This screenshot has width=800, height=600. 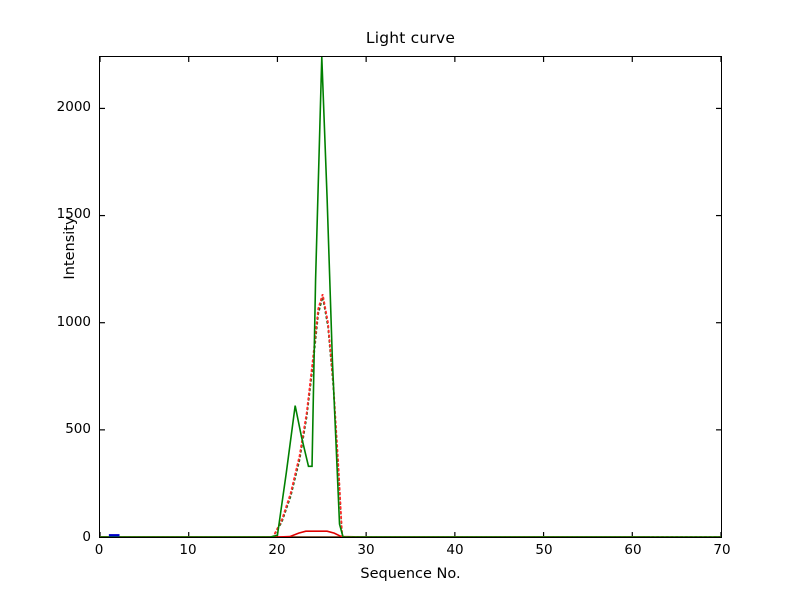 What do you see at coordinates (73, 106) in the screenshot?
I see `y-tick-label: 2000` at bounding box center [73, 106].